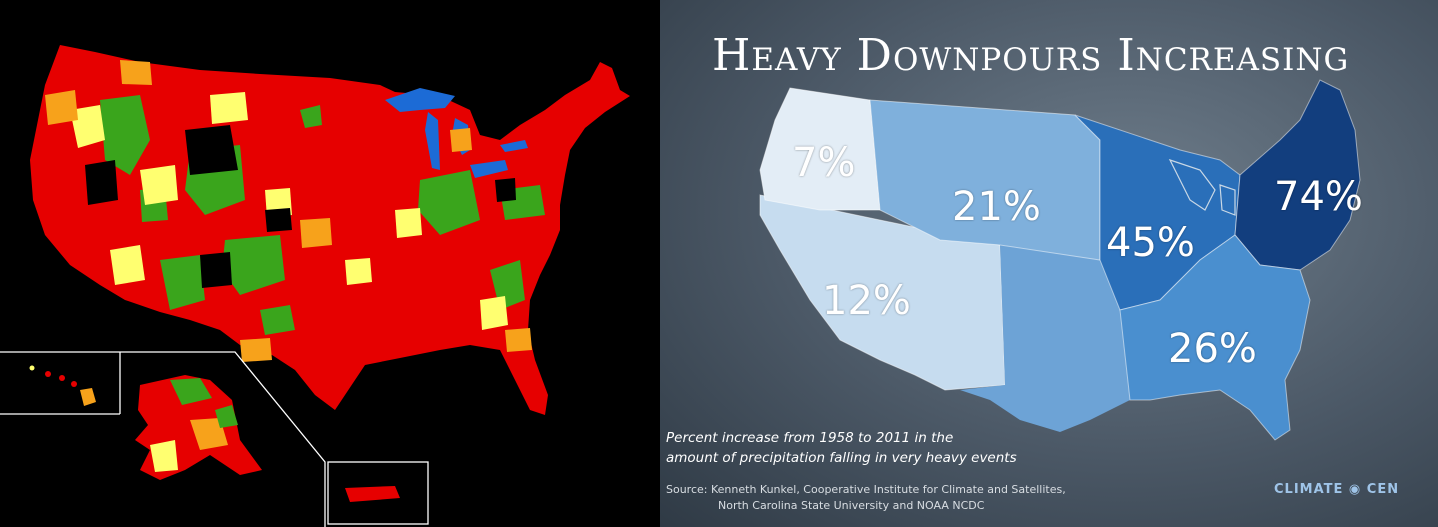  What do you see at coordinates (372, 494) in the screenshot?
I see `puerto-rico-inset` at bounding box center [372, 494].